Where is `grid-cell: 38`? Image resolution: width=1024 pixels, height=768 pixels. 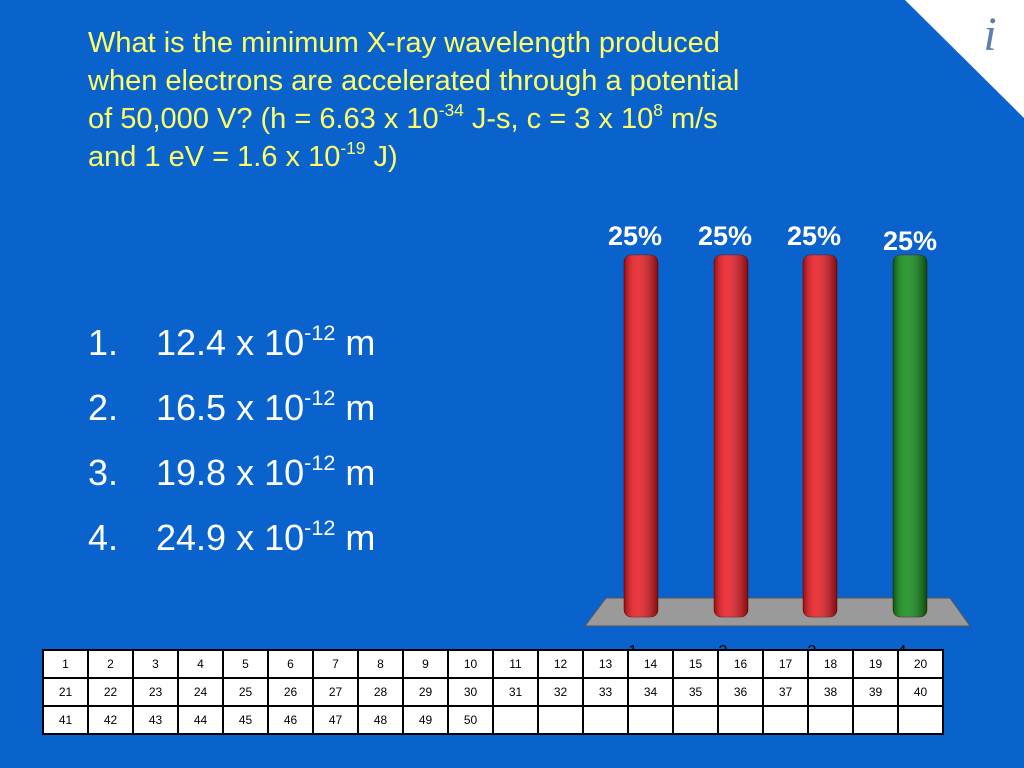 grid-cell: 38 is located at coordinates (830, 692).